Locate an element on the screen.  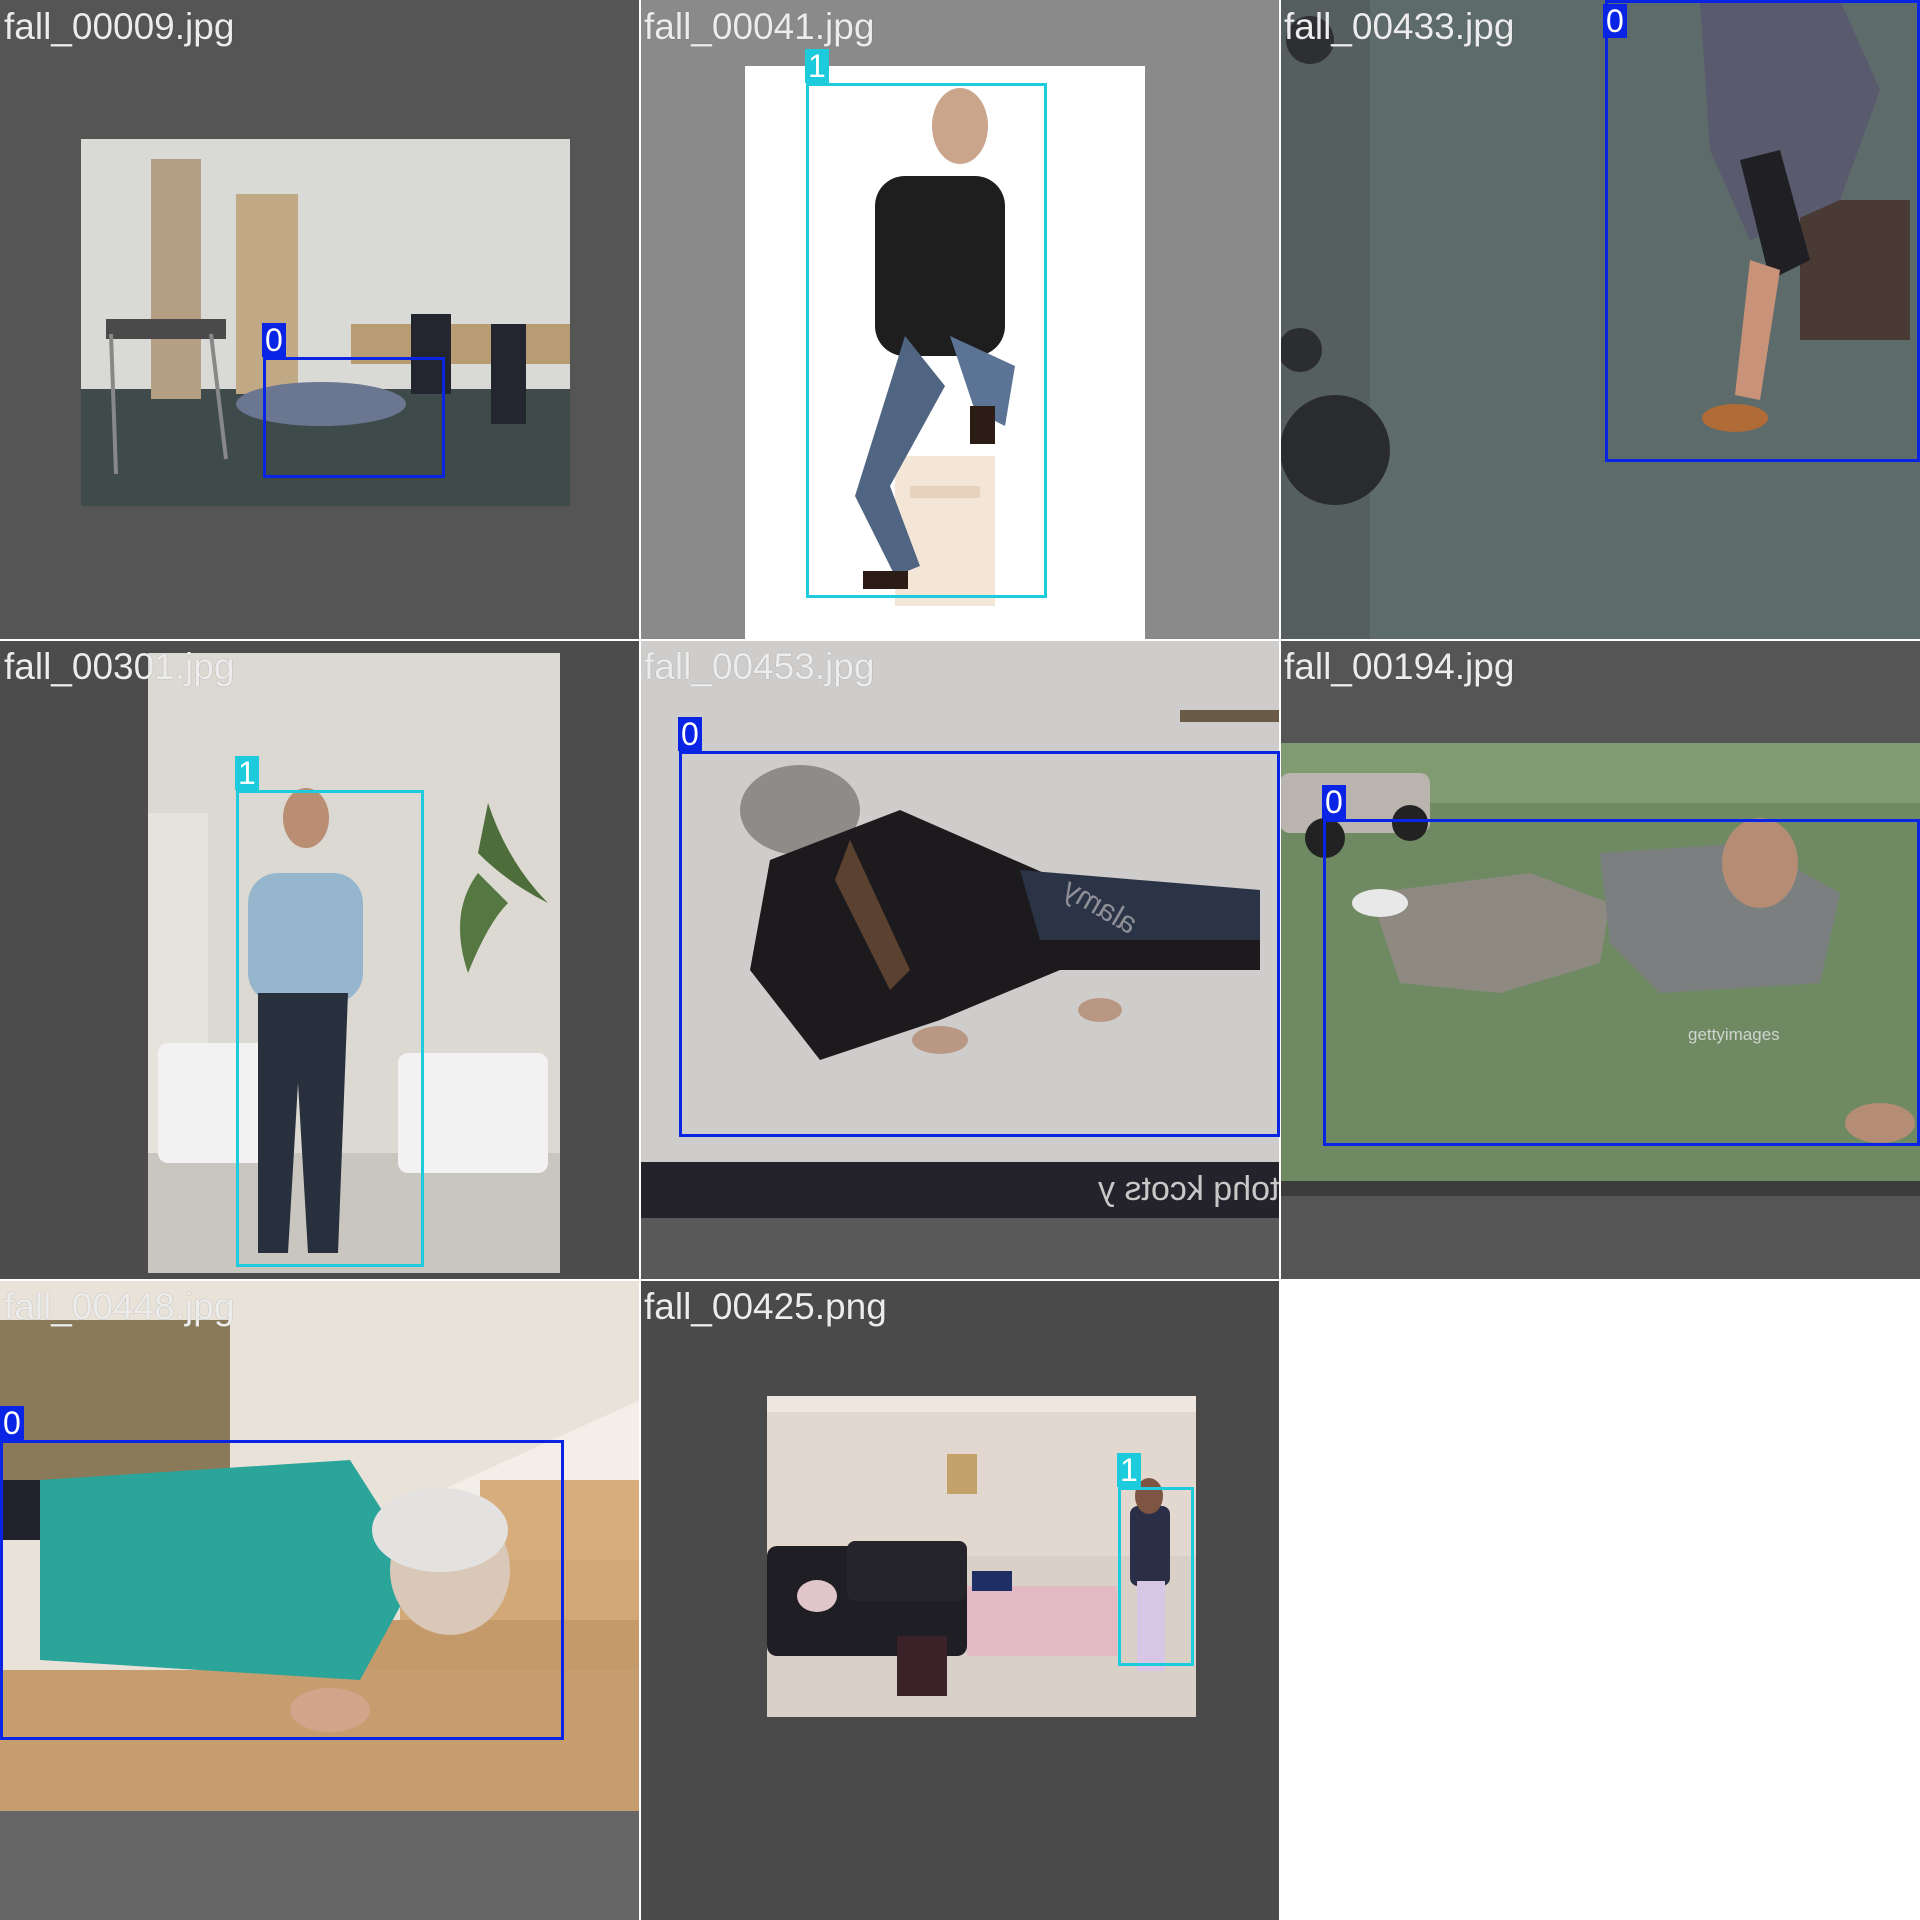
tile-fall-00433: 0 fall_00433.jpg is located at coordinates (1600, 320).